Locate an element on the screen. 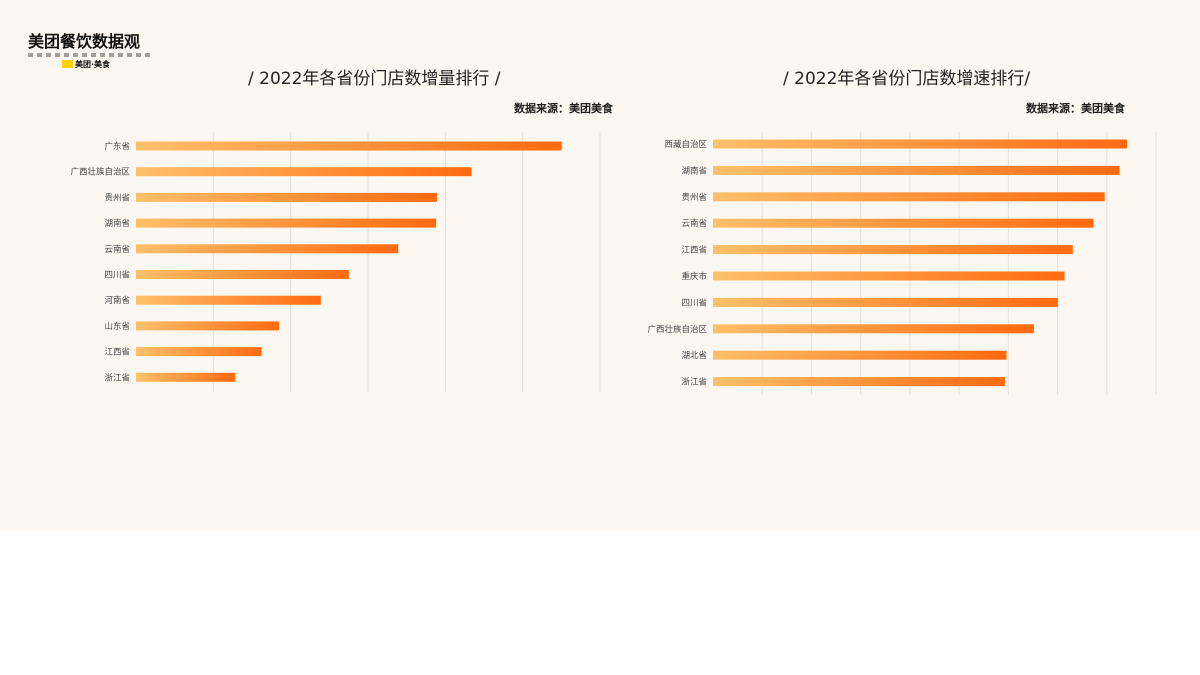  right-category-label: 四川省 is located at coordinates (694, 302).